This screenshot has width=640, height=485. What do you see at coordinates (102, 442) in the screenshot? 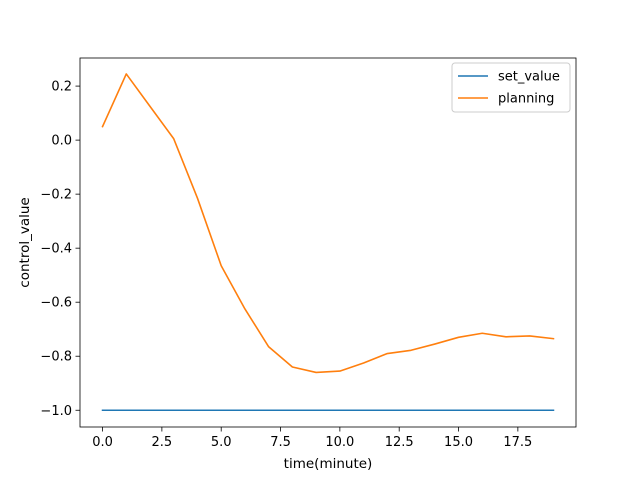
I see `x-tick-label: 0.0` at bounding box center [102, 442].